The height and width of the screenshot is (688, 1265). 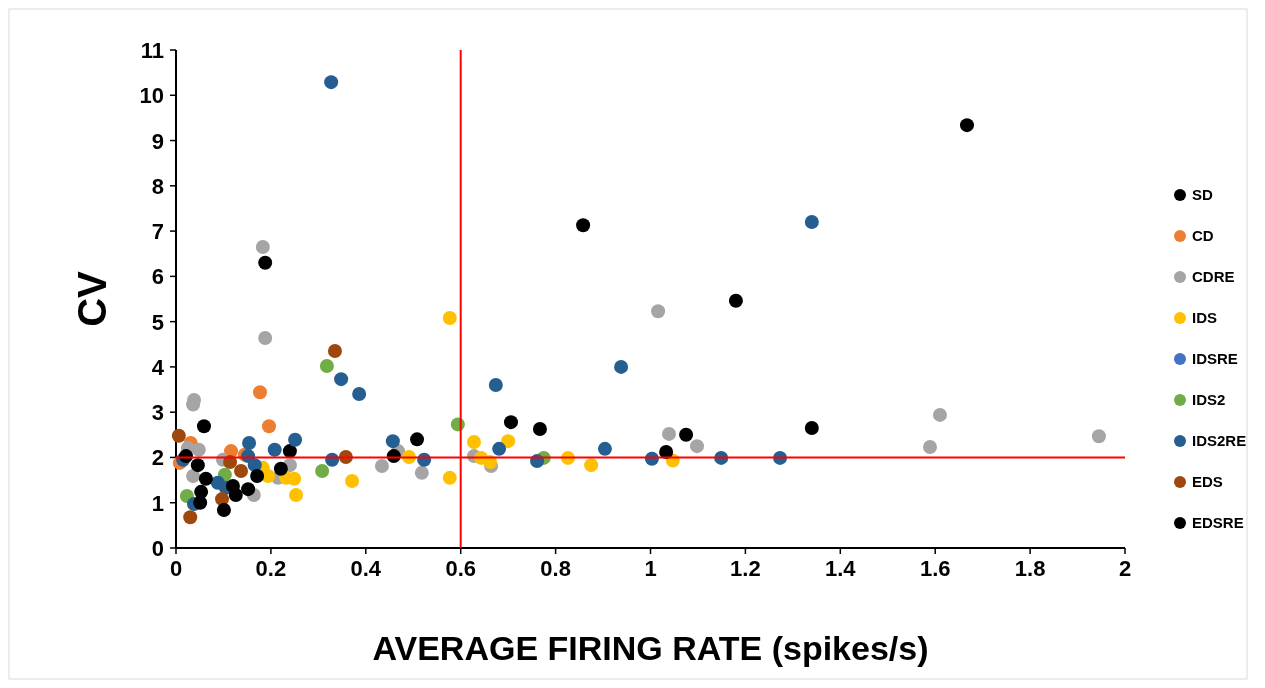 I want to click on x-tick-label: 1, so click(x=650, y=568).